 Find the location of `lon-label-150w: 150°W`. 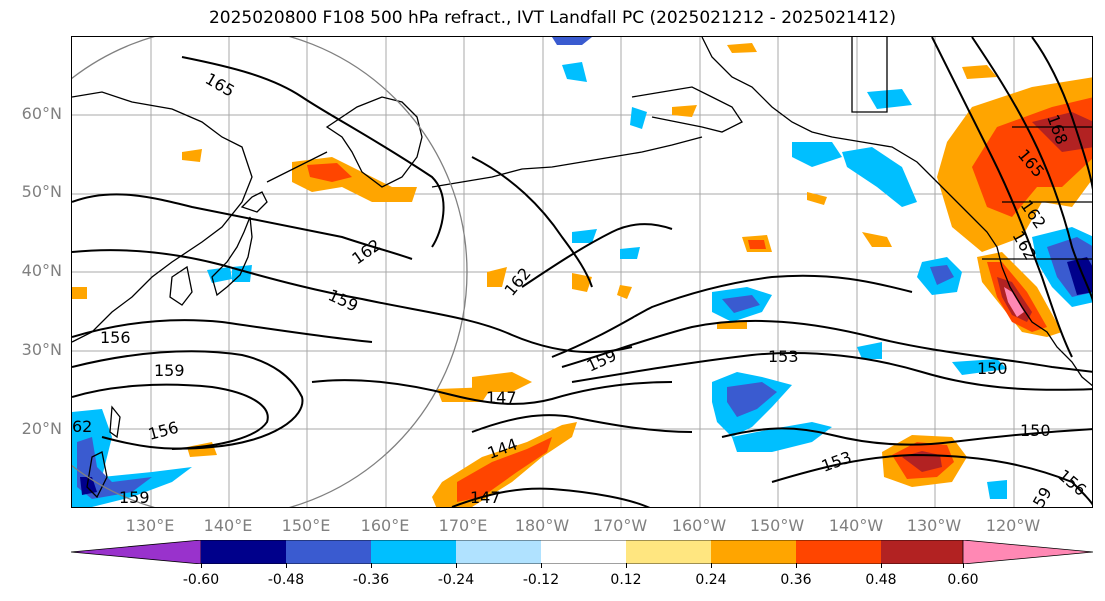

lon-label-150w: 150°W is located at coordinates (777, 525).